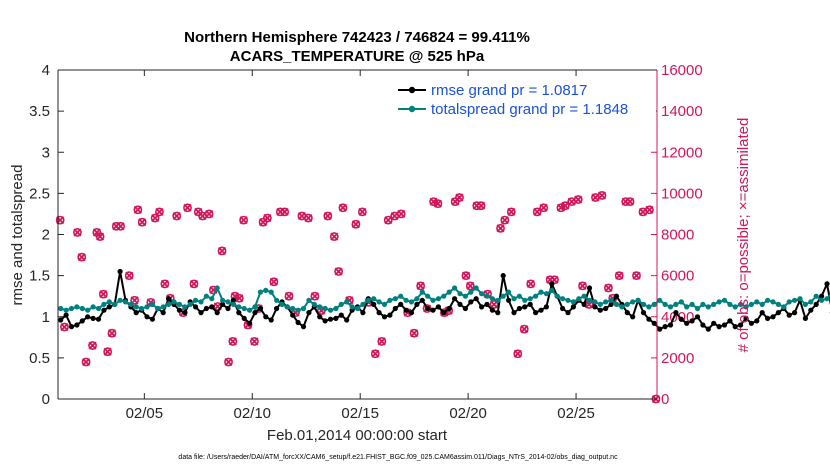  I want to click on y-right-tick-label: 16000, so click(682, 70).